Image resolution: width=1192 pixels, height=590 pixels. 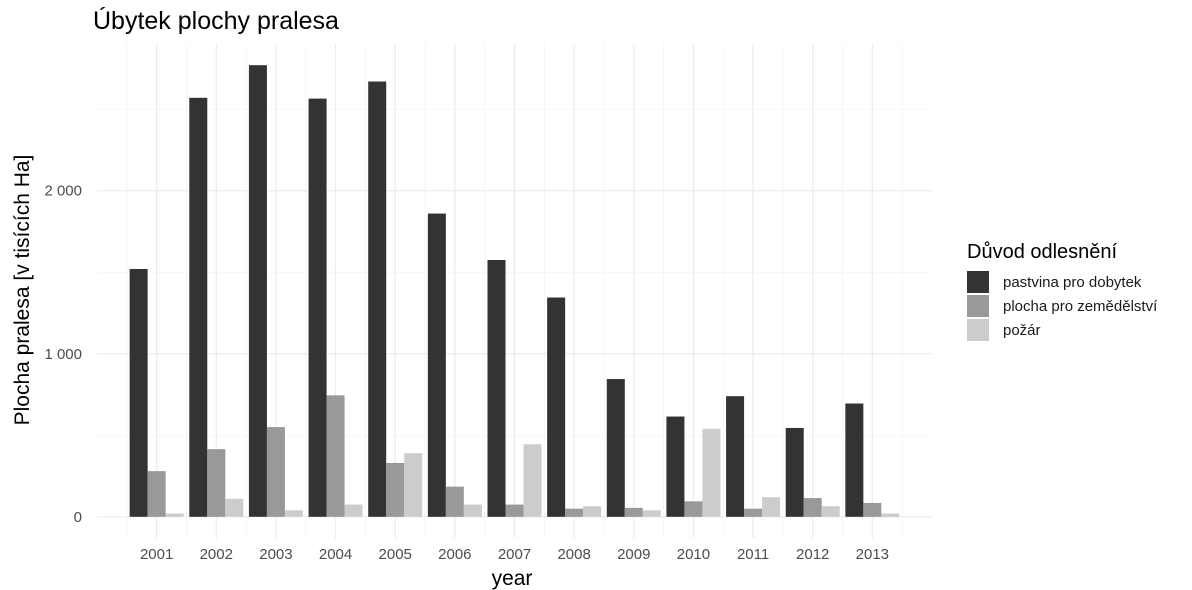 I want to click on bar-1-2013, so click(x=854, y=460).